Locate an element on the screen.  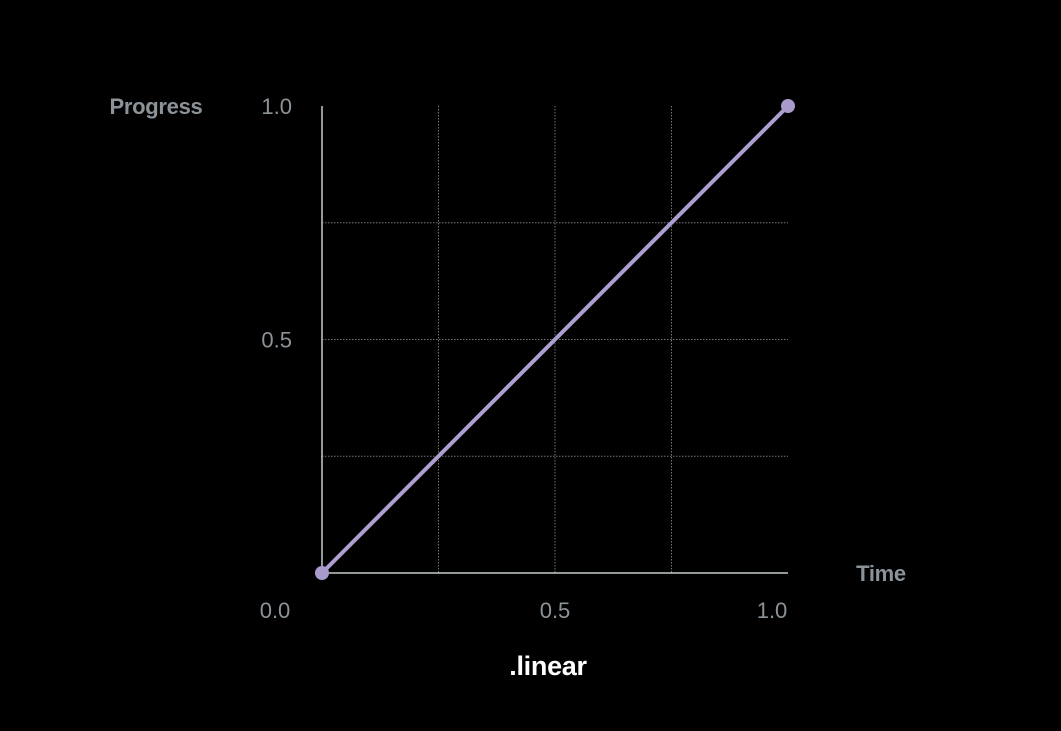
chart-title: .linear is located at coordinates (548, 666).